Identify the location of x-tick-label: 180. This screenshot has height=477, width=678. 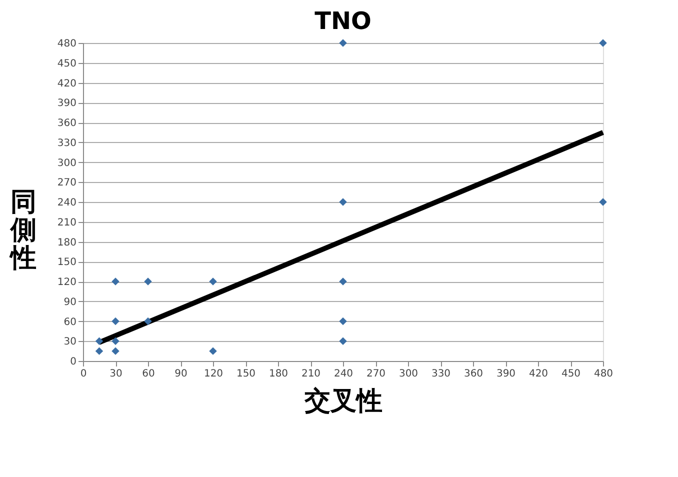
(278, 374).